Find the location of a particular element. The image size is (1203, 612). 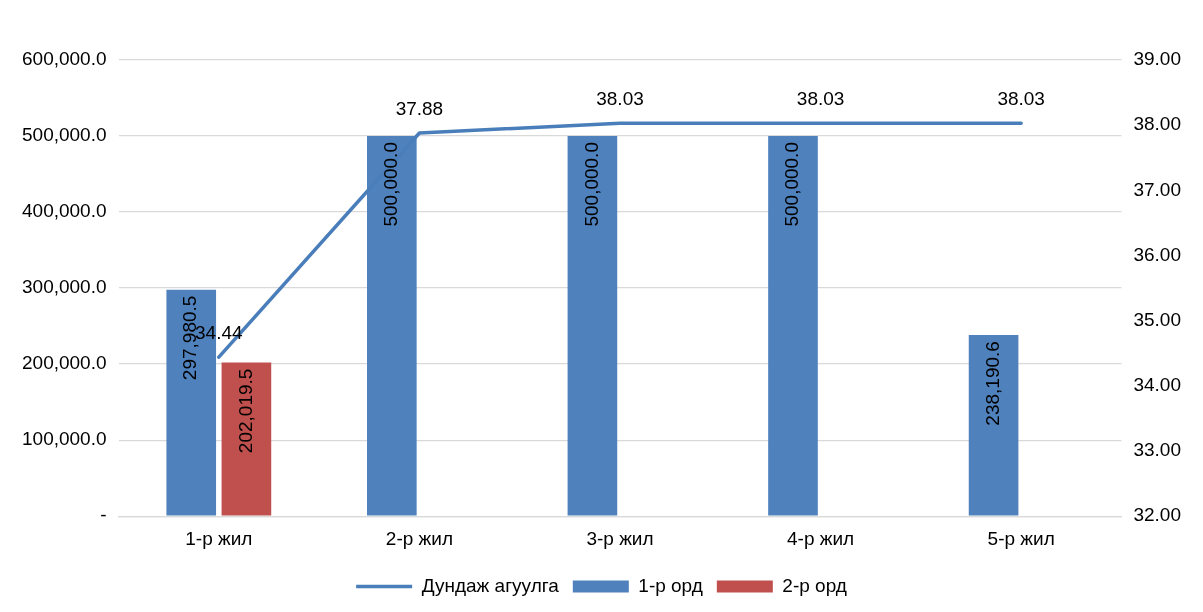

y2-tick-label: 37.00 is located at coordinates (1157, 189).